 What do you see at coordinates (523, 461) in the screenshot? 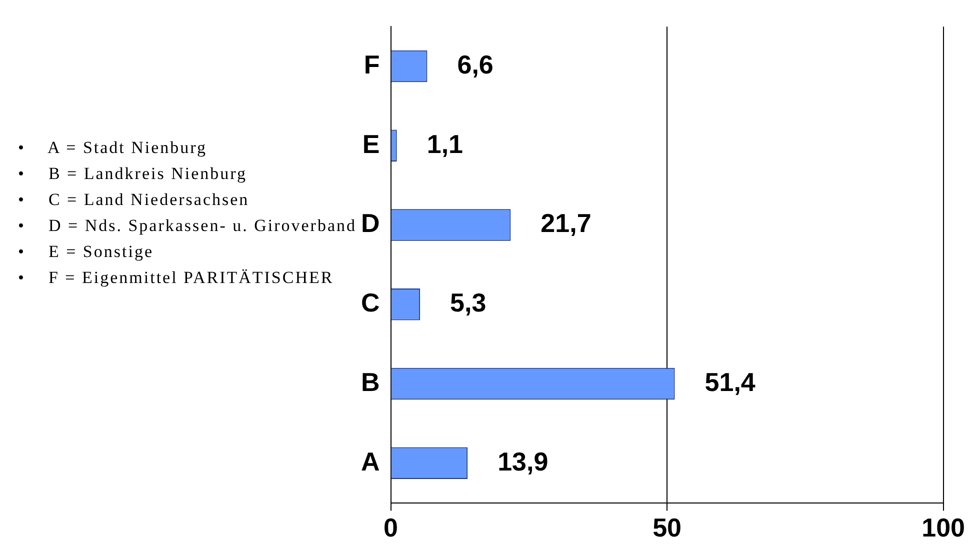
I see `data-label: 13,9` at bounding box center [523, 461].